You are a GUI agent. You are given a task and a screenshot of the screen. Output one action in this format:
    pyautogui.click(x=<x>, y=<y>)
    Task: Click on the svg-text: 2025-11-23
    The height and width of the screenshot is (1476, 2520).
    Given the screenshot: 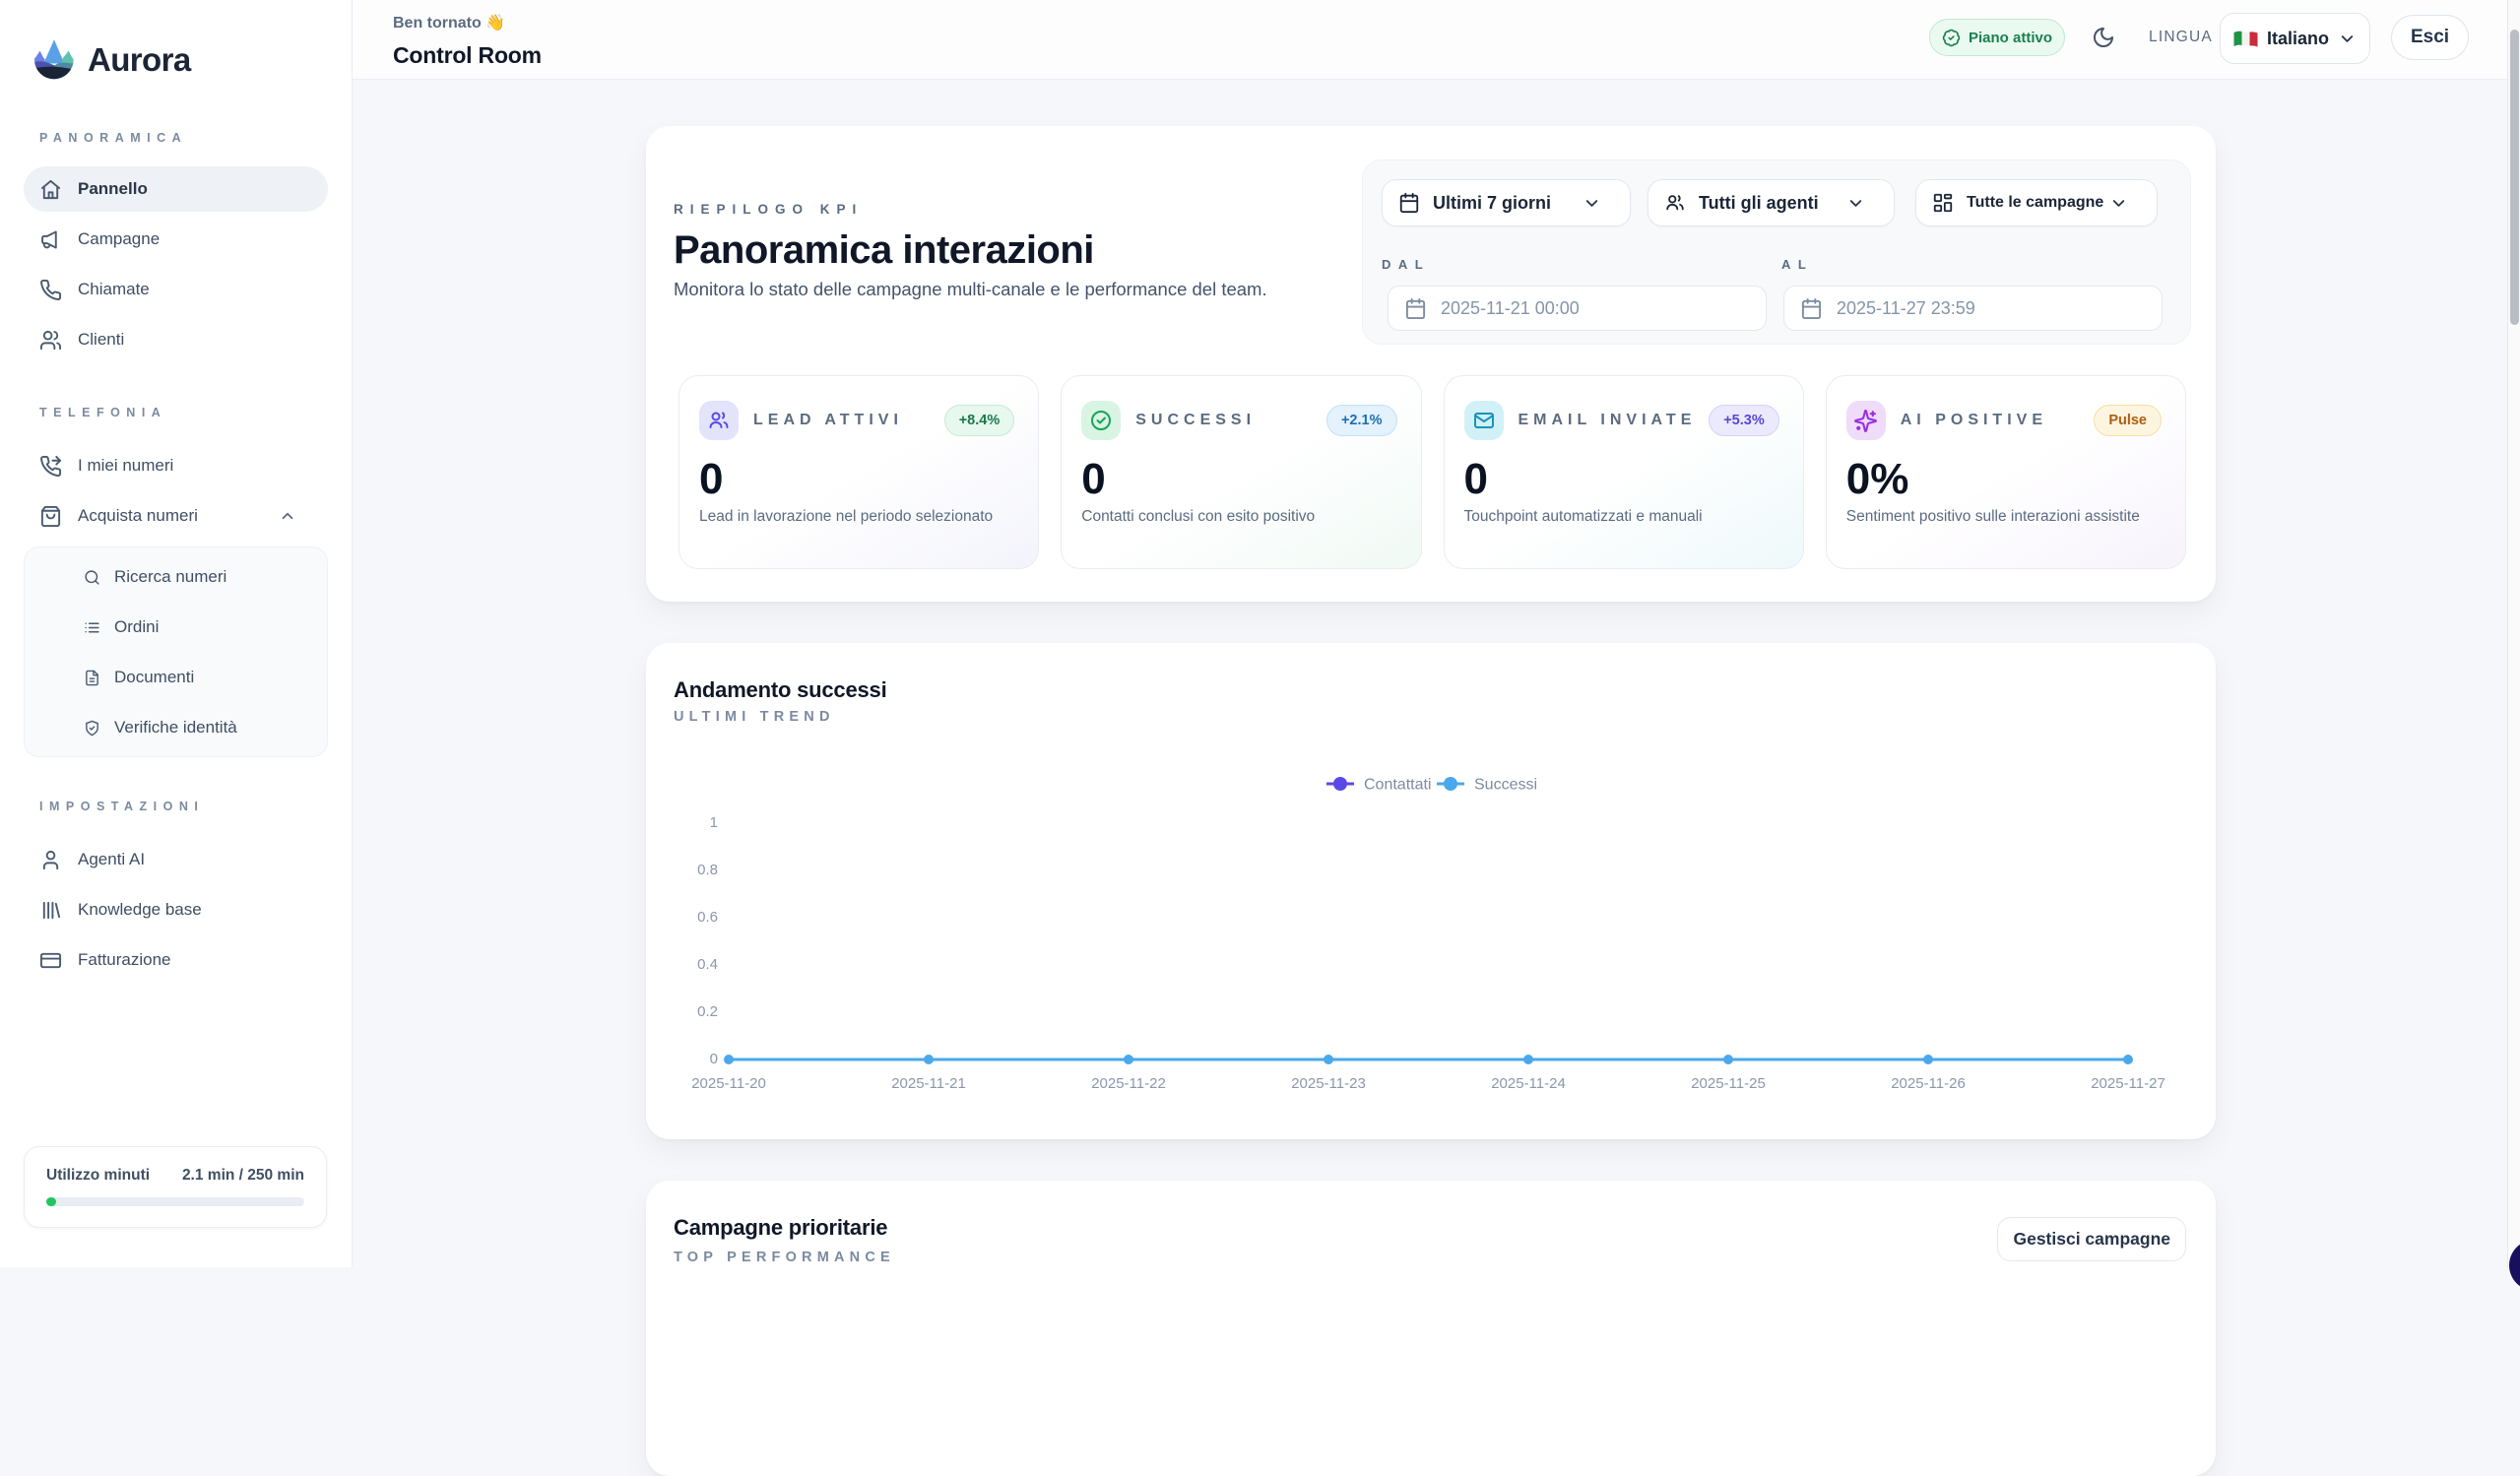 What is the action you would take?
    pyautogui.click(x=1328, y=1083)
    